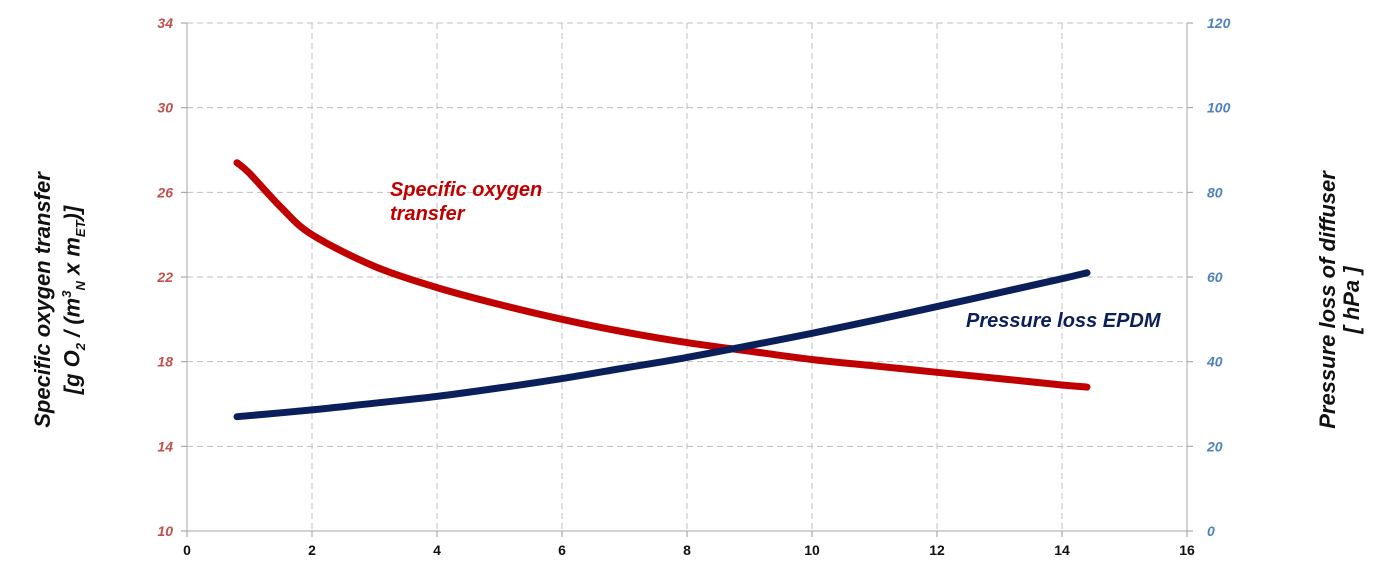 This screenshot has width=1385, height=563. I want to click on y-axis-right-label: Pressure loss of diffuser [ hPa ], so click(1339, 300).